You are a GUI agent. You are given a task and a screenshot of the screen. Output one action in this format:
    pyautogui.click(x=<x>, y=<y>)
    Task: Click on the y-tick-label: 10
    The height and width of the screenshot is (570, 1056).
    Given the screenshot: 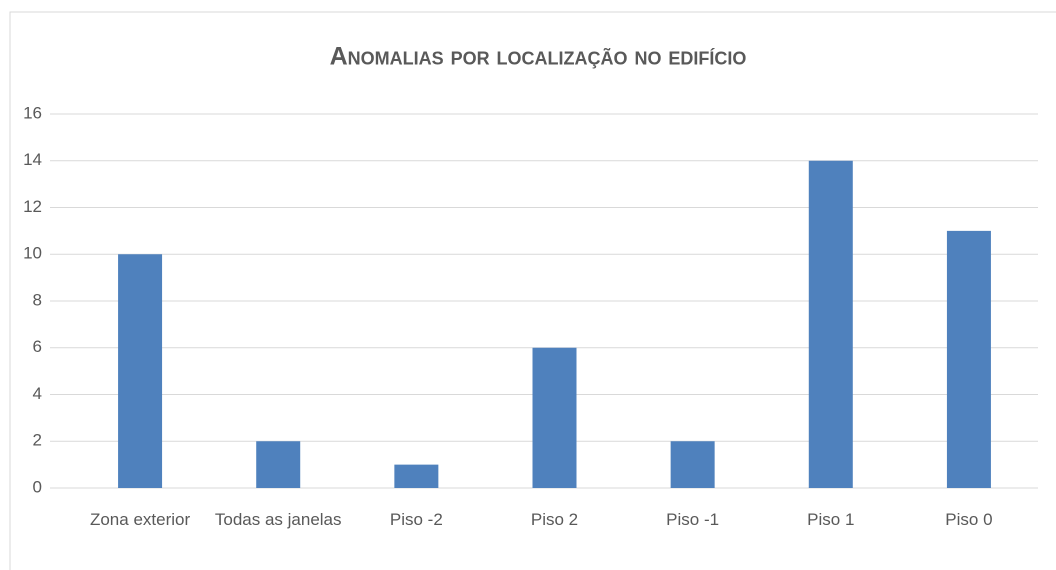 What is the action you would take?
    pyautogui.click(x=32, y=253)
    